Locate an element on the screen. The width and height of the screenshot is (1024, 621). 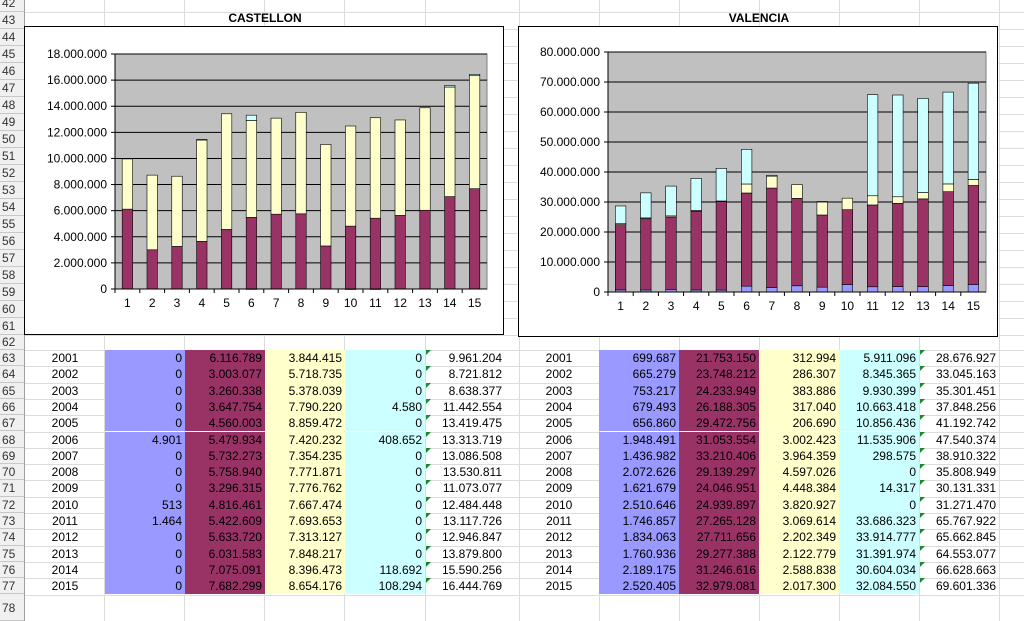
row-header: 54 is located at coordinates (12, 207).